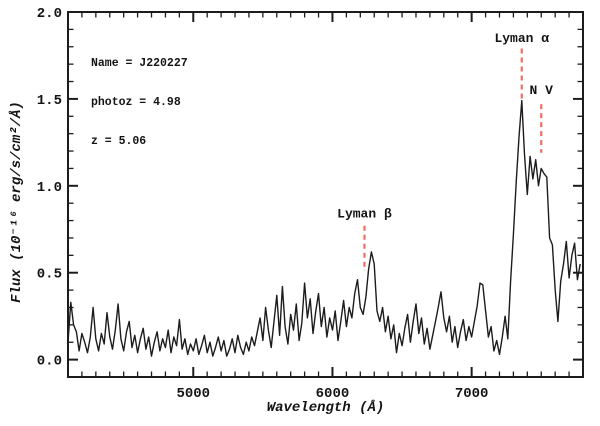  Describe the element at coordinates (193, 394) in the screenshot. I see `x-tick-label: 5000` at that location.